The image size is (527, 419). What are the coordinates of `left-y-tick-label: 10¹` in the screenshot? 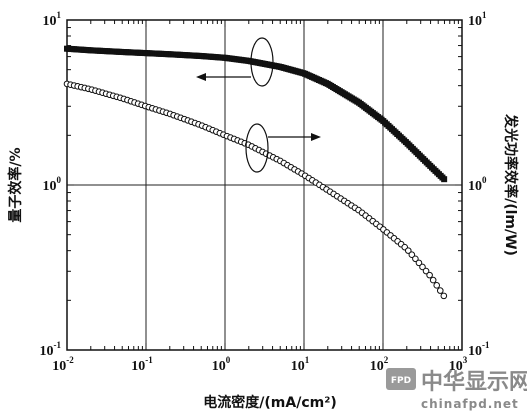 It's located at (52, 19).